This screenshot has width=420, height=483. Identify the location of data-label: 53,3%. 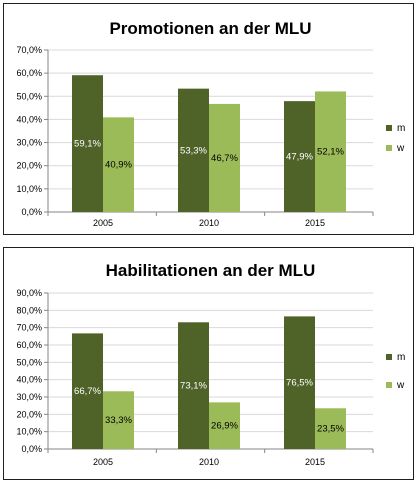
(193, 150).